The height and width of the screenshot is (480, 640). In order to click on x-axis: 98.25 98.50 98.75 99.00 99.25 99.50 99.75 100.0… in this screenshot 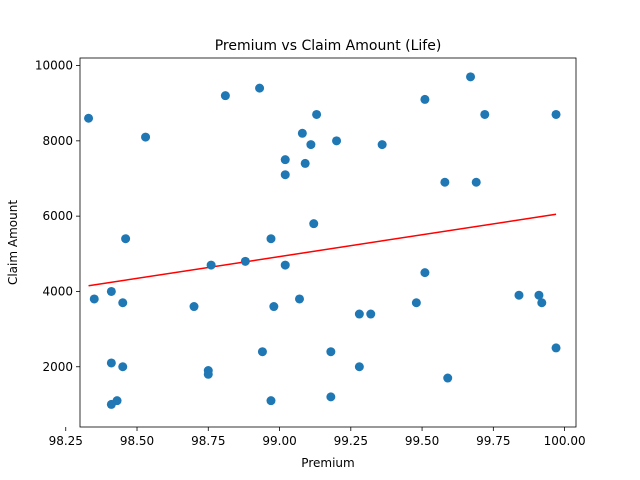, I will do `click(317, 437)`.